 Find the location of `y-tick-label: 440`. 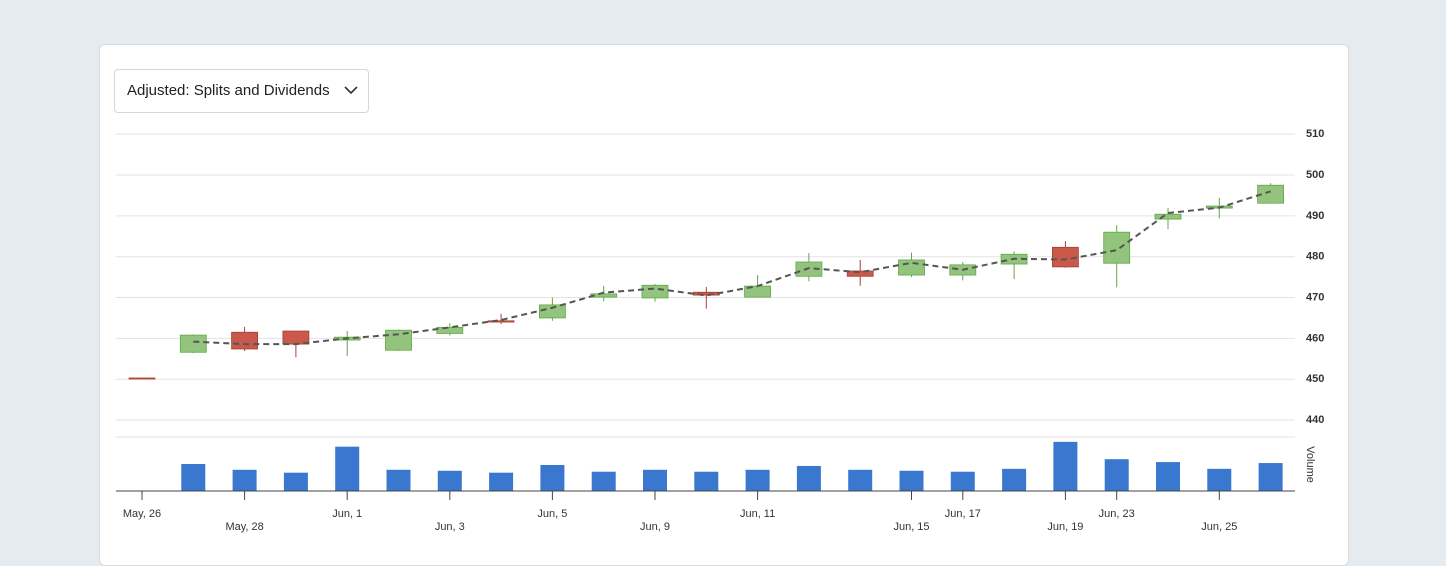

y-tick-label: 440 is located at coordinates (1315, 420).